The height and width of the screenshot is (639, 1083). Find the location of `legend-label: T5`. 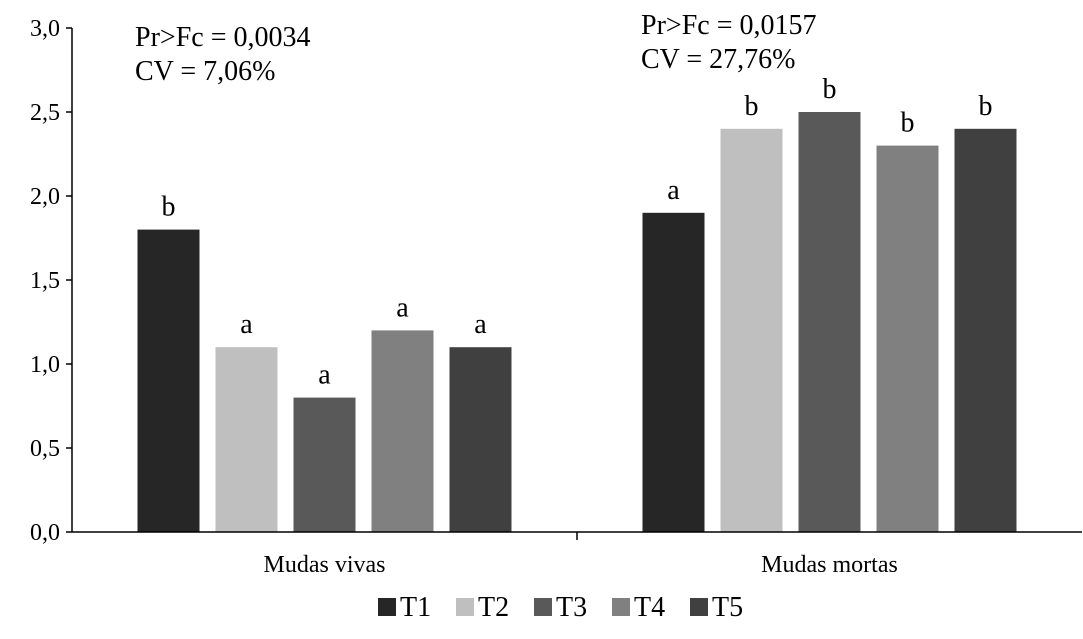

legend-label: T5 is located at coordinates (727, 607).